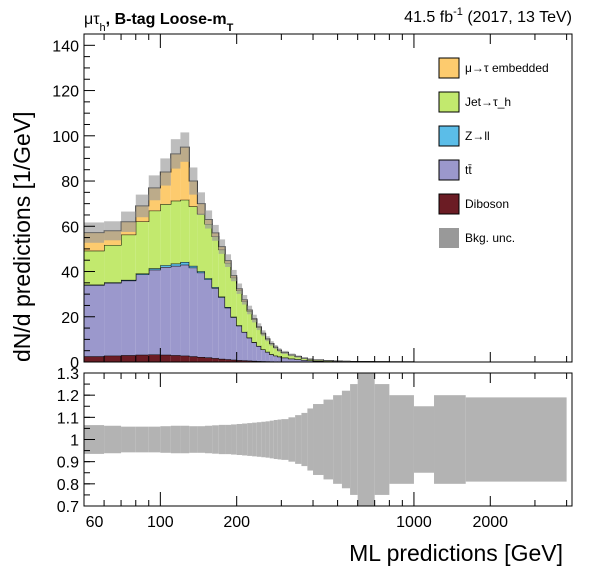 This screenshot has width=596, height=572. What do you see at coordinates (68, 463) in the screenshot?
I see `ratio-y-tick-label: 0.9` at bounding box center [68, 463].